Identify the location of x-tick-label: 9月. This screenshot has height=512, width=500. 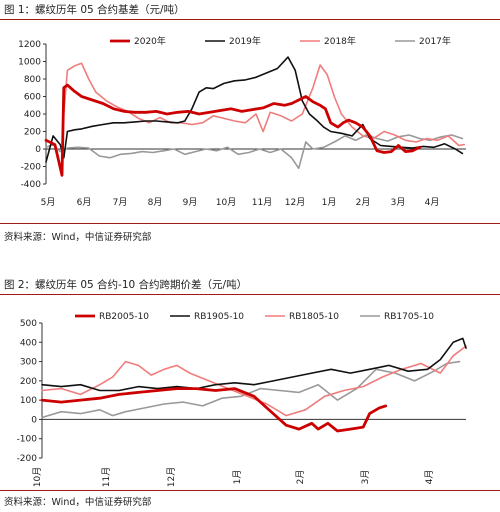
(190, 202).